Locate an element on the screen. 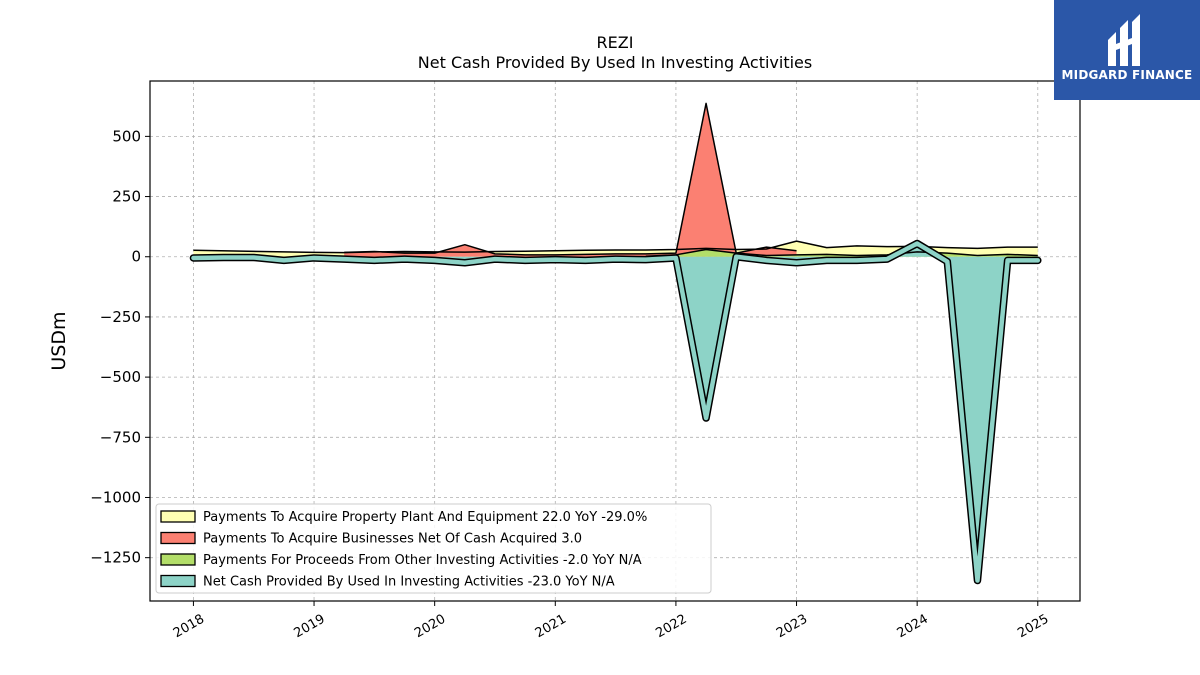  y-tick-label: 250 is located at coordinates (126, 197).